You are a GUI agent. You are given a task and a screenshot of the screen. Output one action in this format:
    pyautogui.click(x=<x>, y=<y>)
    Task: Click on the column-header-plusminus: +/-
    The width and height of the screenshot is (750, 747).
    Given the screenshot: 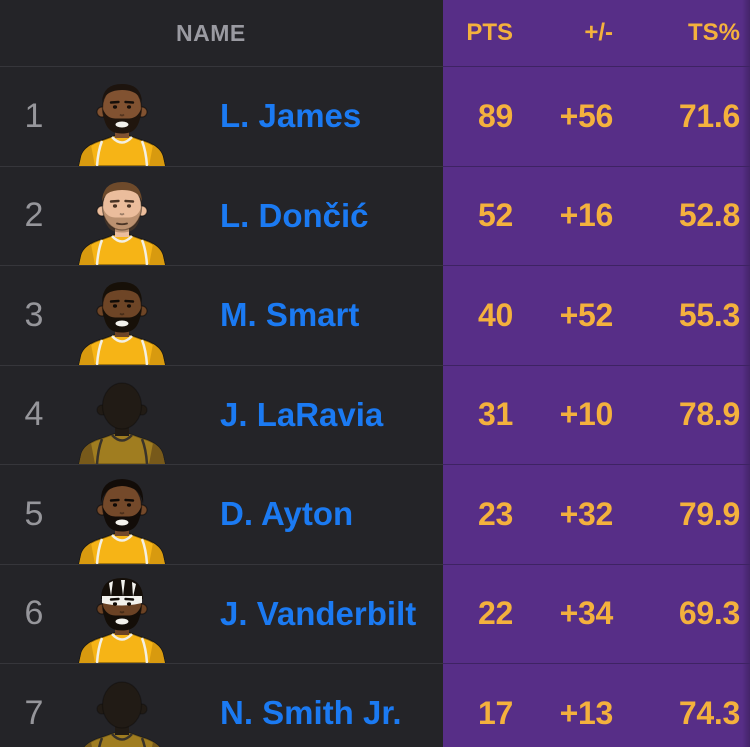 What is the action you would take?
    pyautogui.click(x=598, y=32)
    